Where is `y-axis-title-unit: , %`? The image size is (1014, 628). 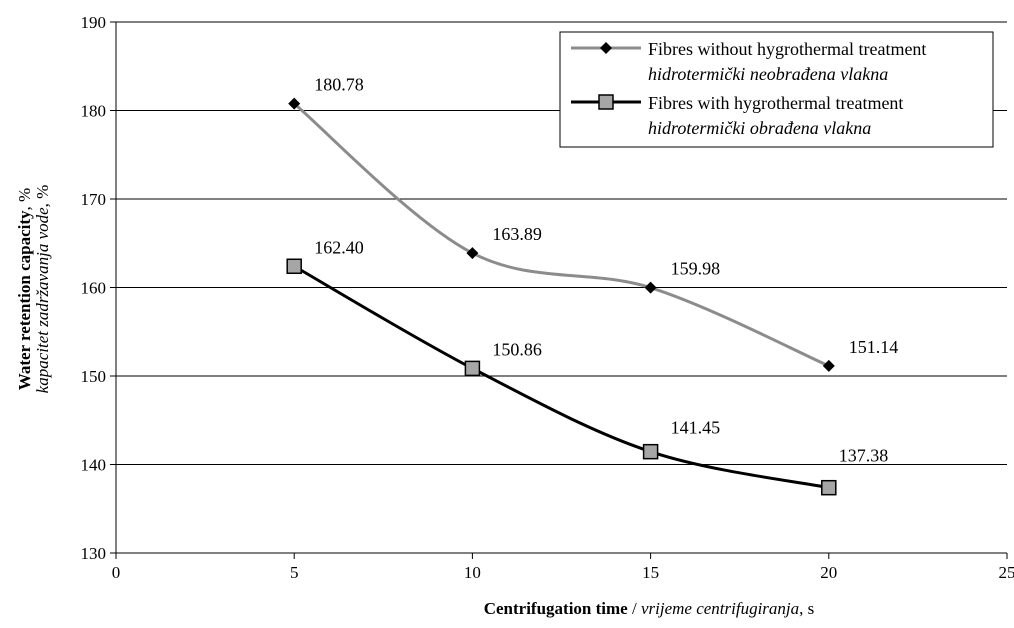 y-axis-title-unit: , % is located at coordinates (24, 199).